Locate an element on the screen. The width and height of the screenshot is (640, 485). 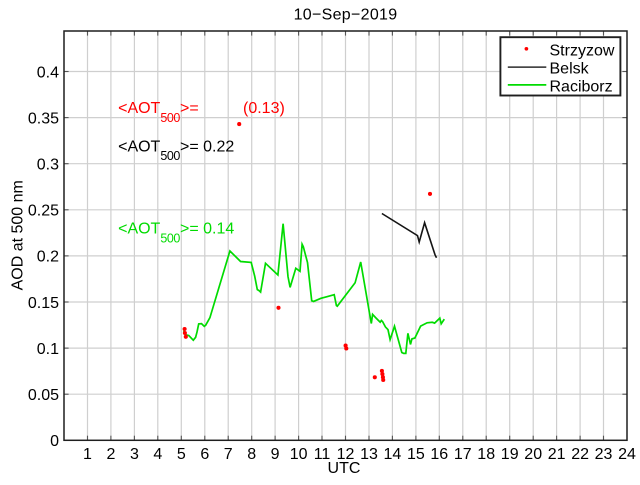
svg-text: 2 is located at coordinates (110, 454).